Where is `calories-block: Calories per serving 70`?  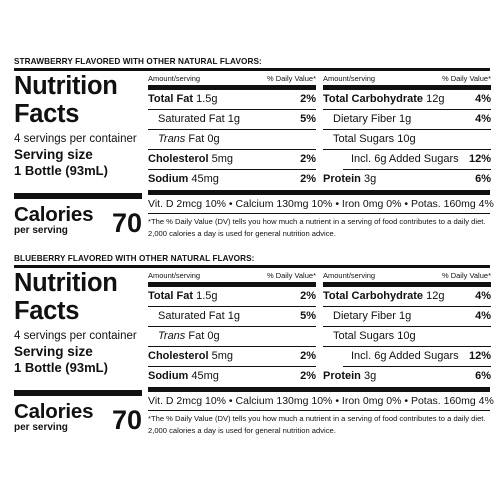
calories-block: Calories per serving 70 is located at coordinates (78, 421).